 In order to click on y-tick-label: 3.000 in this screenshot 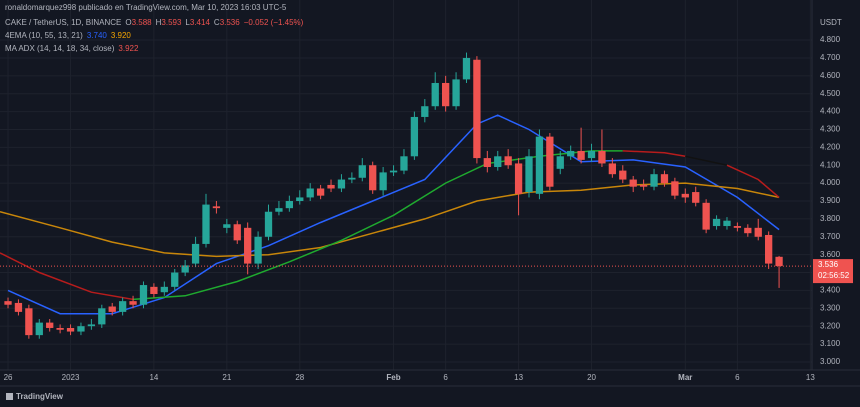, I will do `click(830, 361)`.